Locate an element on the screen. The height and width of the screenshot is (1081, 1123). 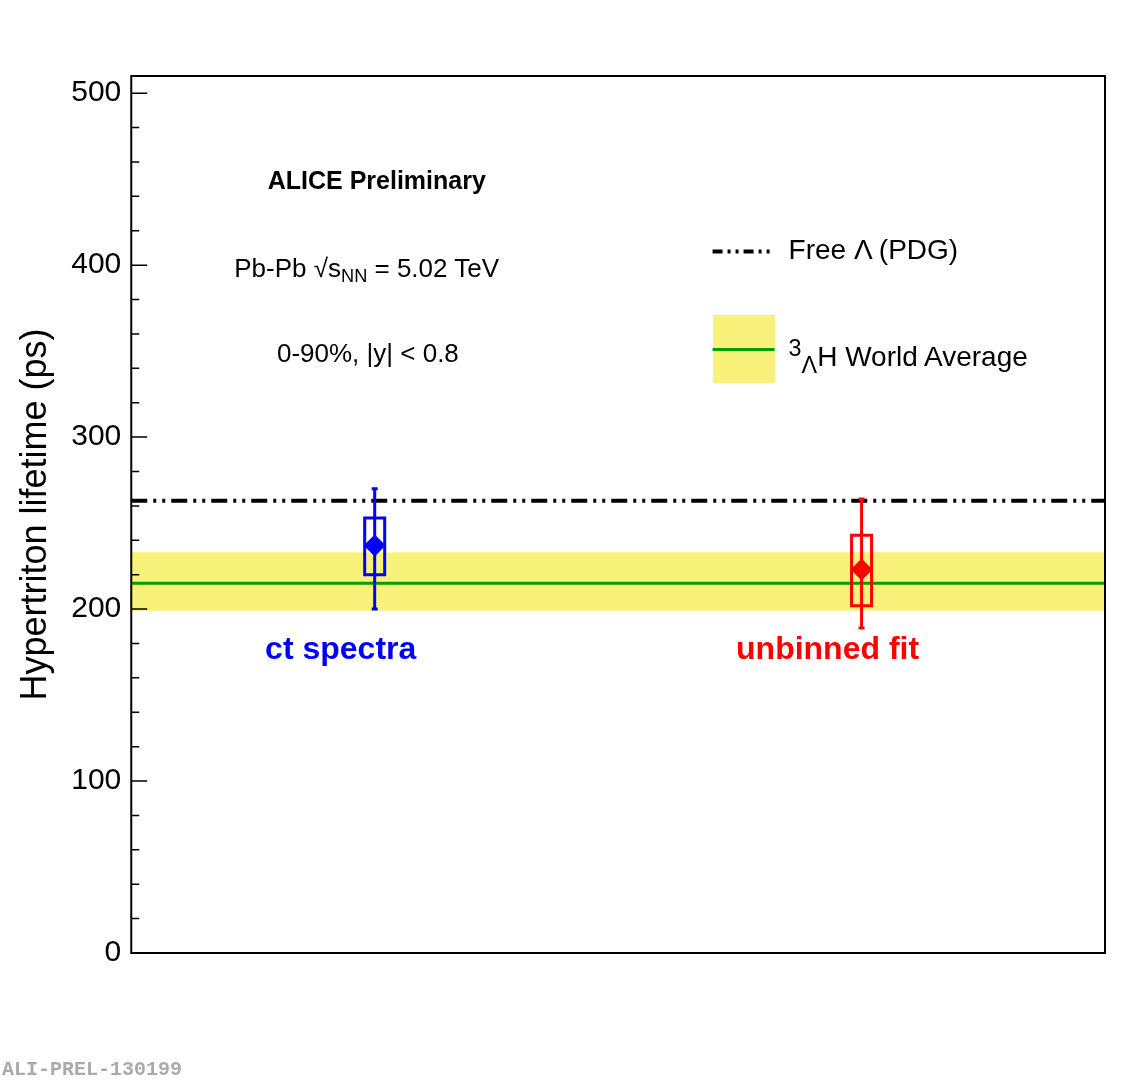
annotation: ALICE Preliminary is located at coordinates (376, 180).